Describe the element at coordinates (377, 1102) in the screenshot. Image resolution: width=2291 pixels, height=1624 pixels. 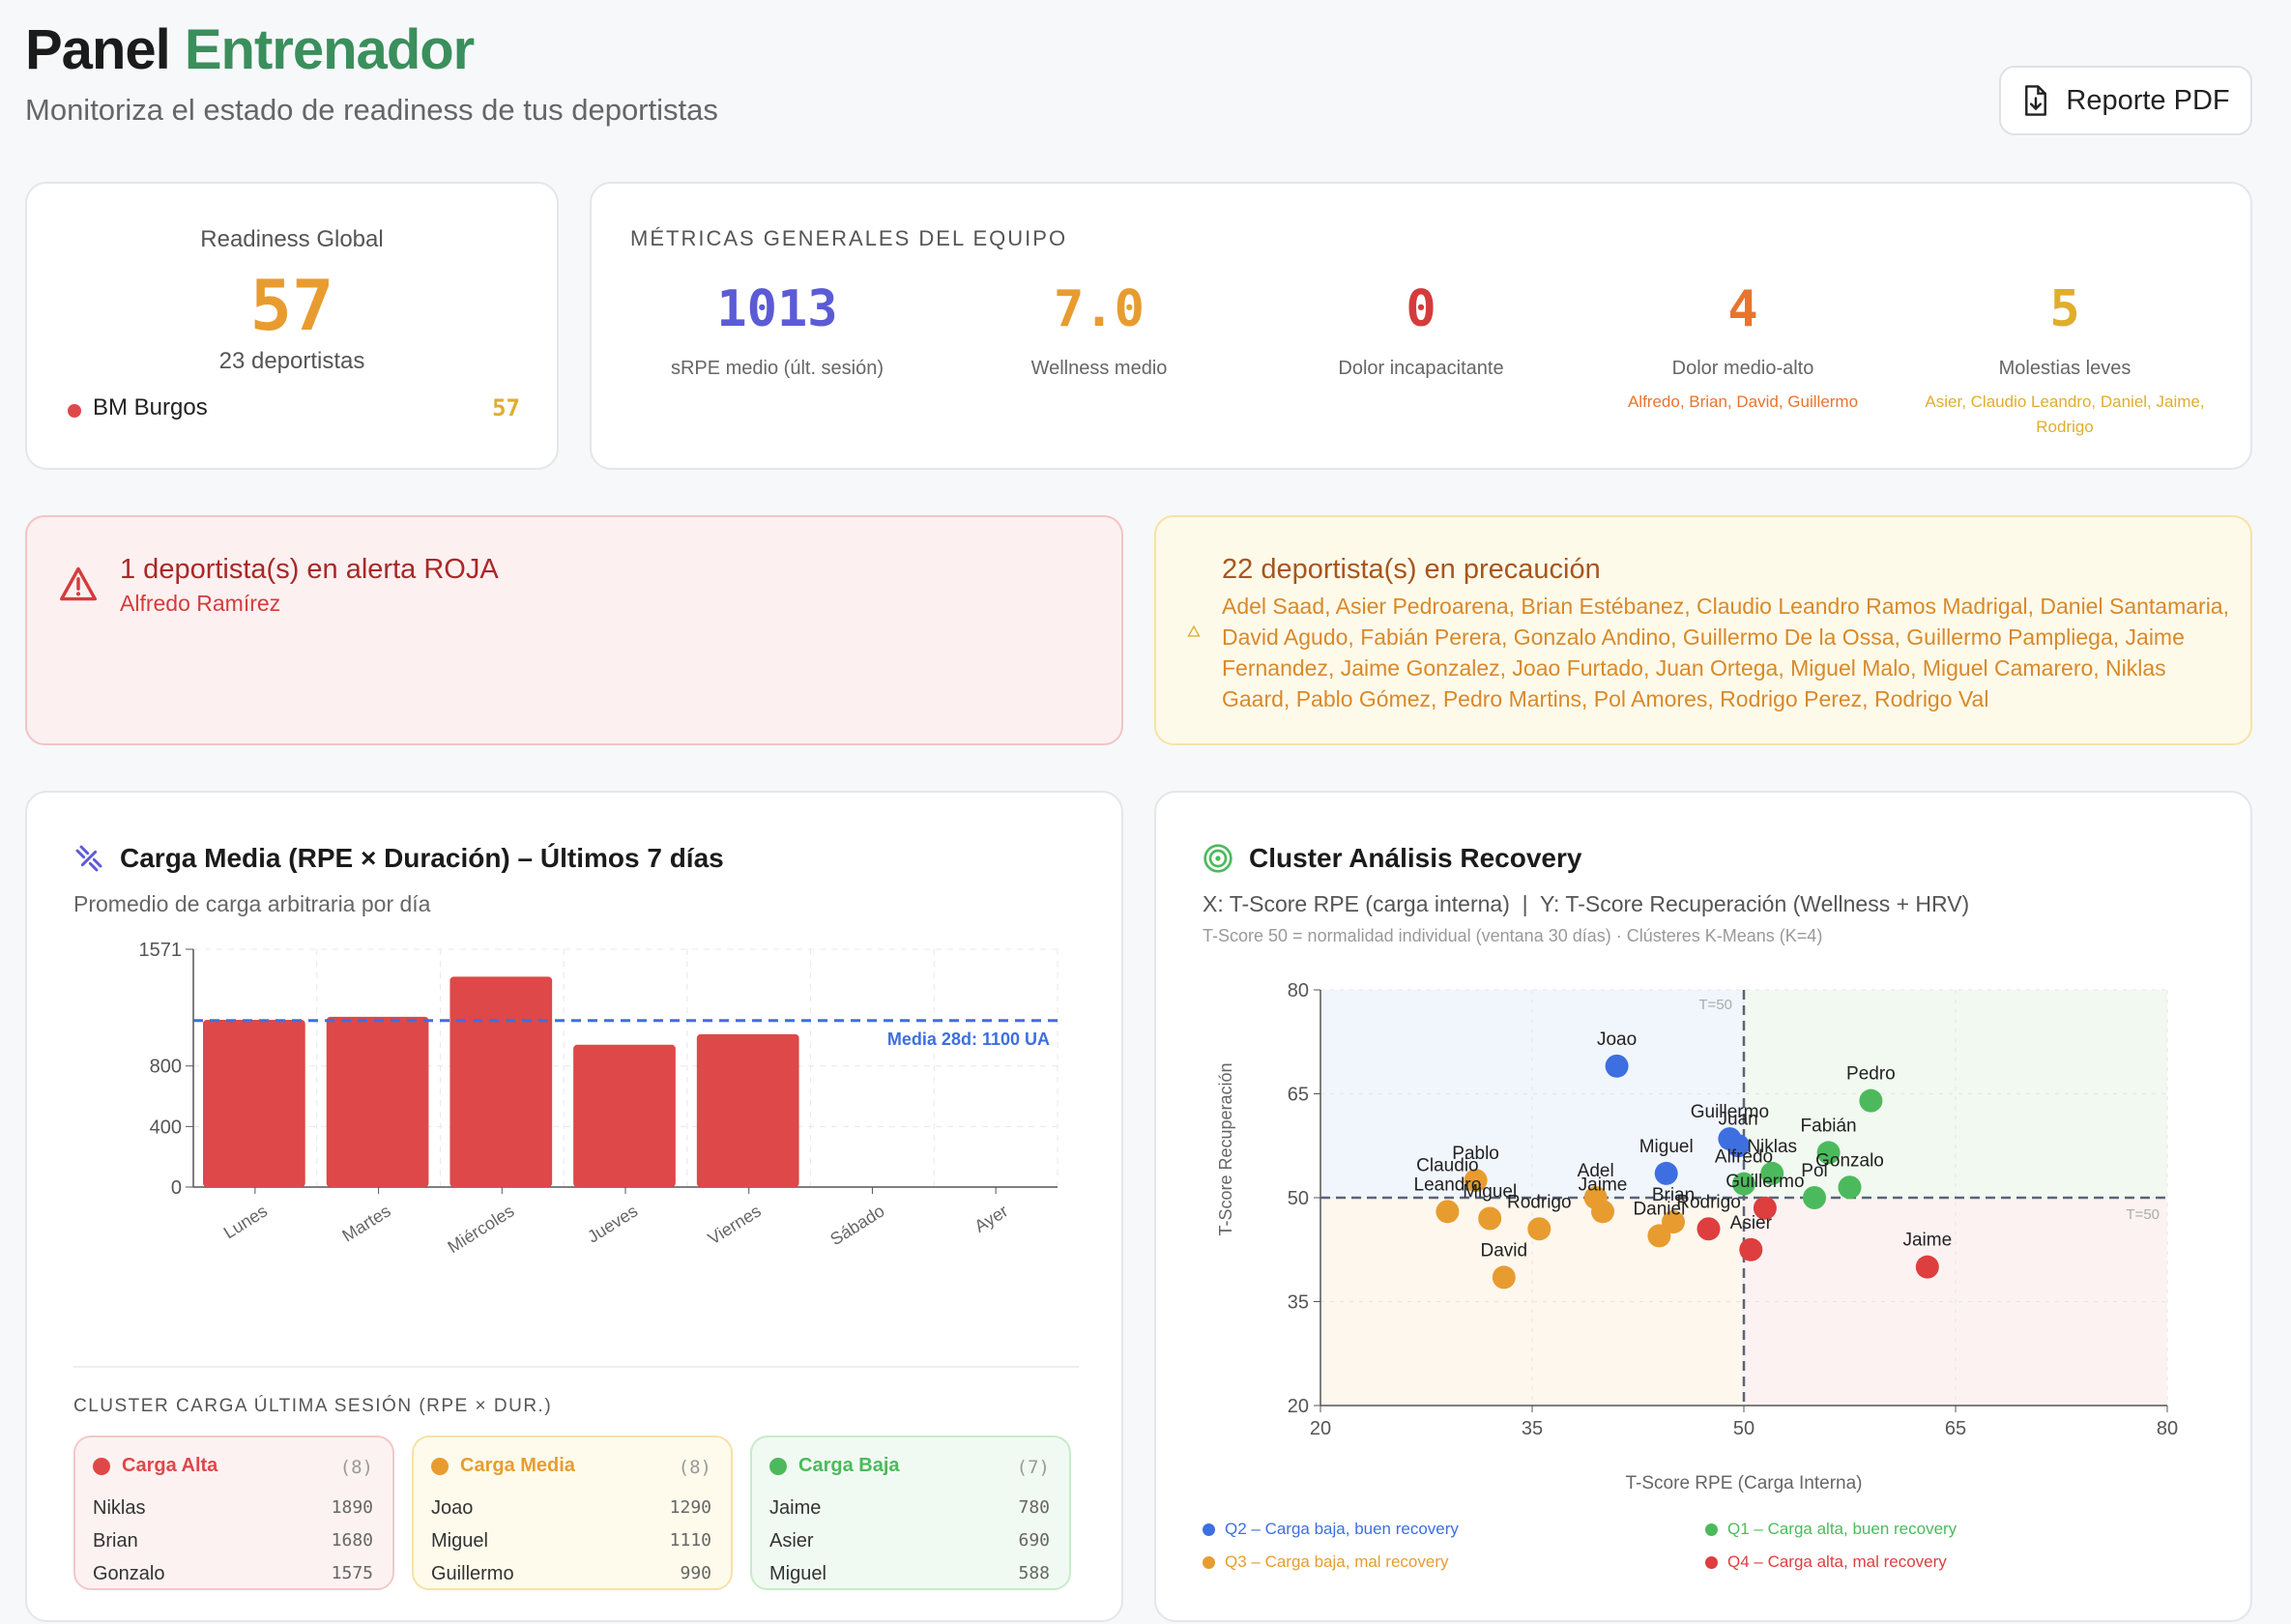
I see `bar-Martes` at that location.